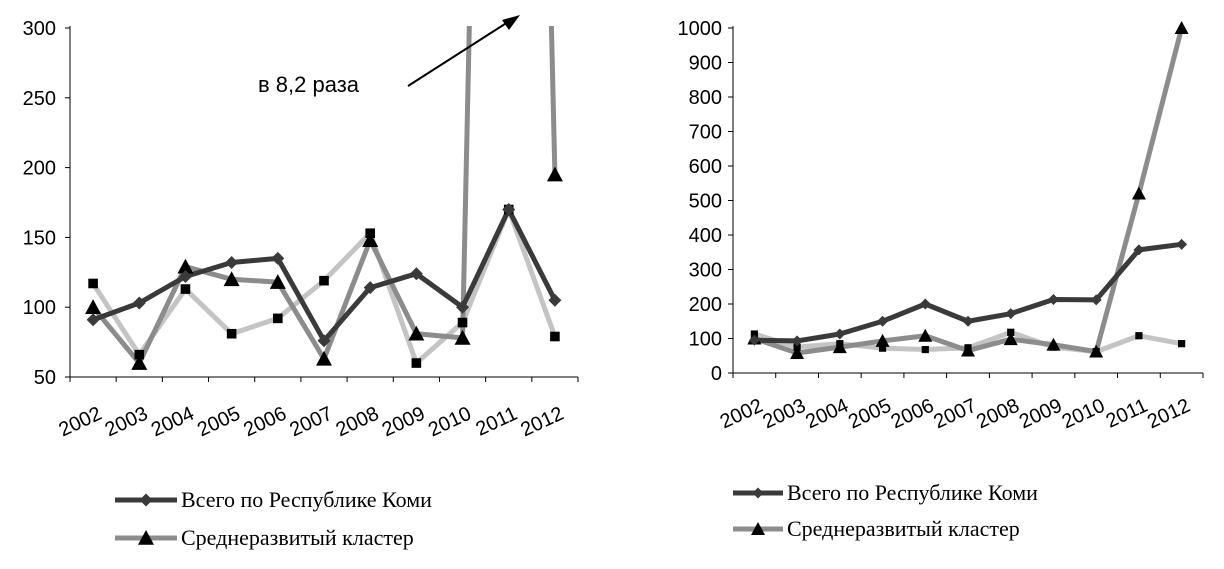  What do you see at coordinates (265, 422) in the screenshot?
I see `x-tick-label: 2006` at bounding box center [265, 422].